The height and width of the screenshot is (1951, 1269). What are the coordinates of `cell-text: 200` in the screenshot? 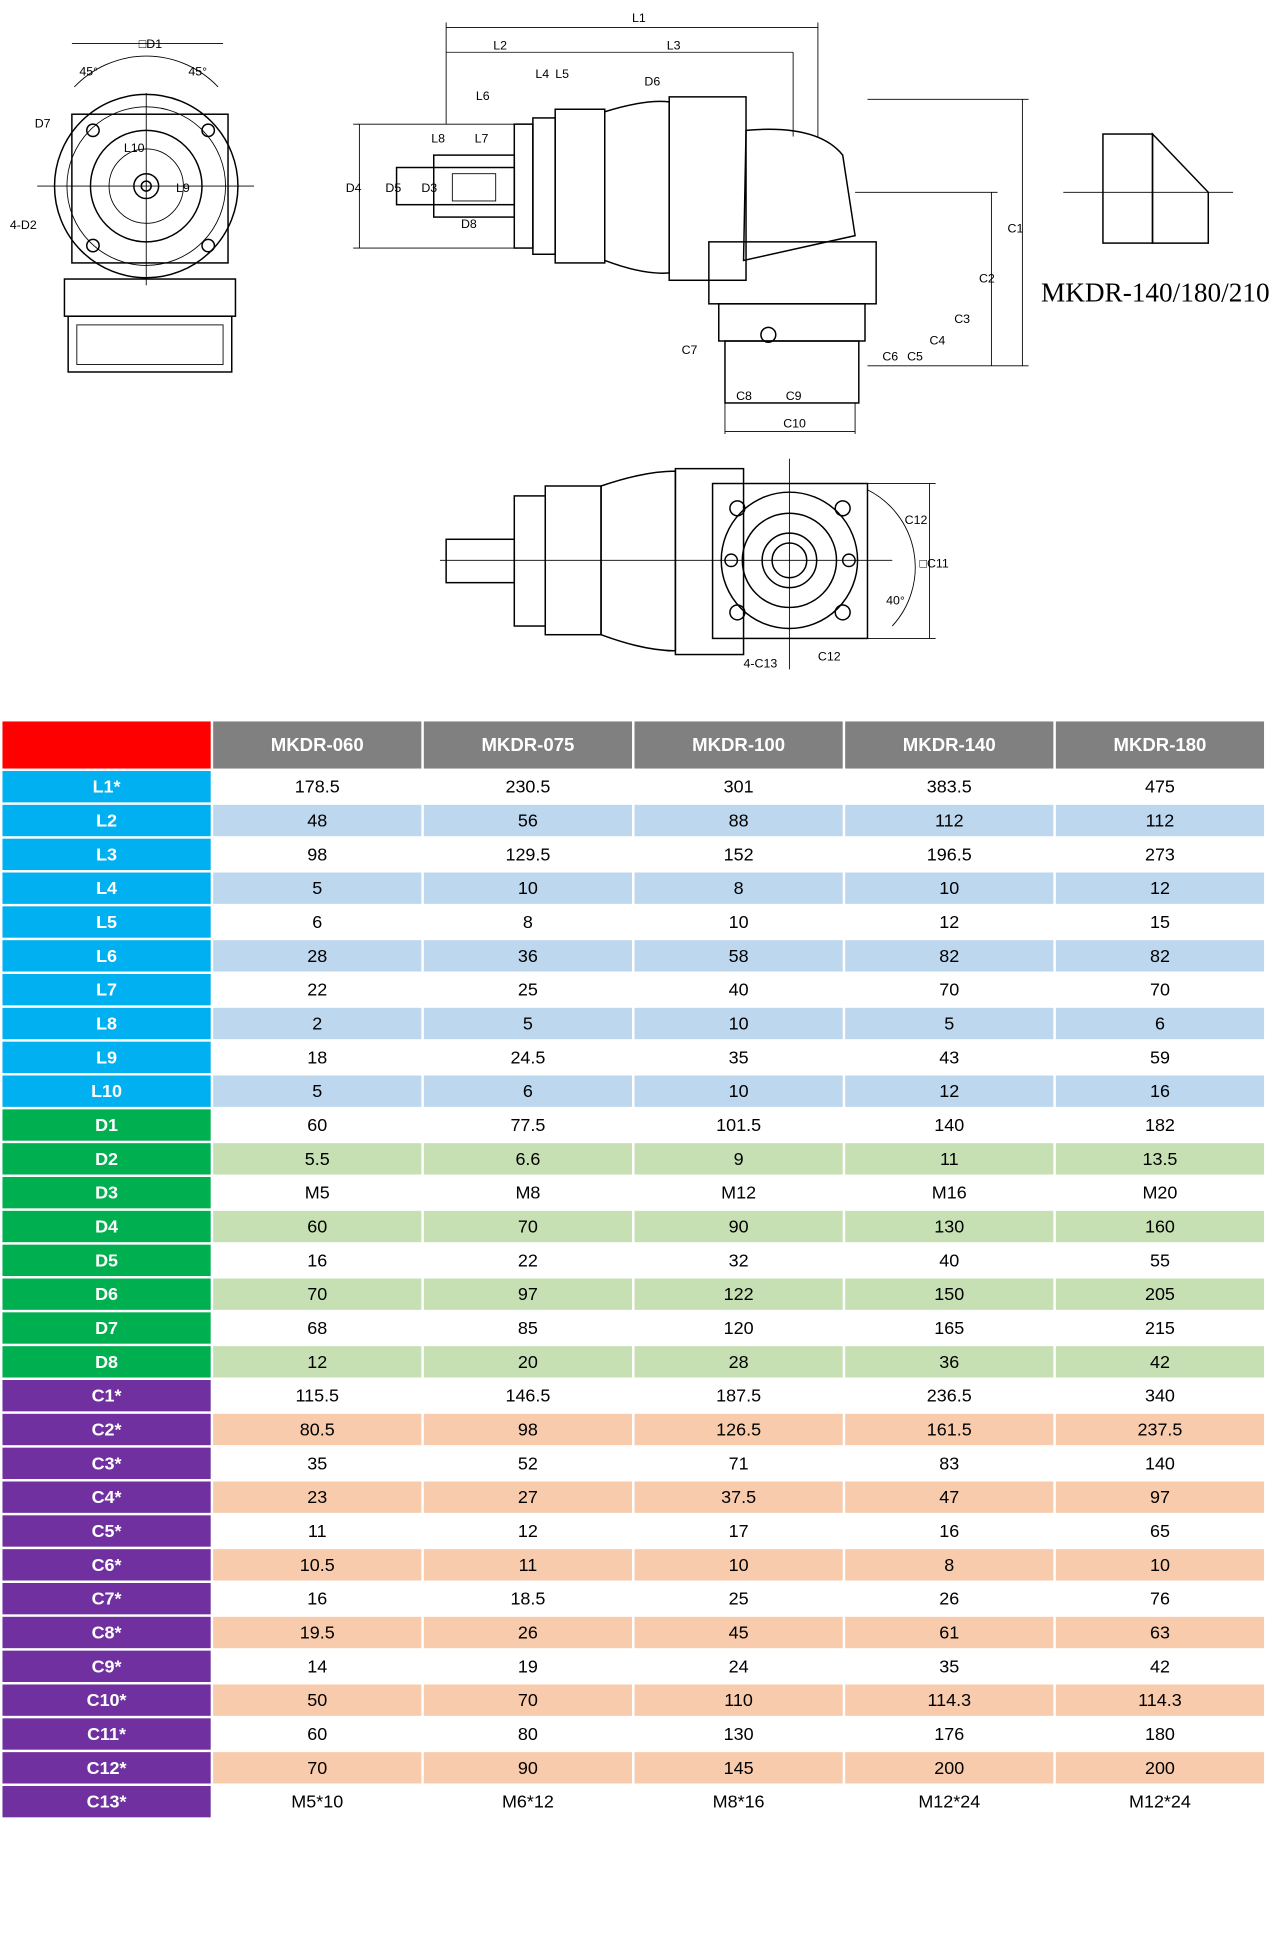 It's located at (949, 1768).